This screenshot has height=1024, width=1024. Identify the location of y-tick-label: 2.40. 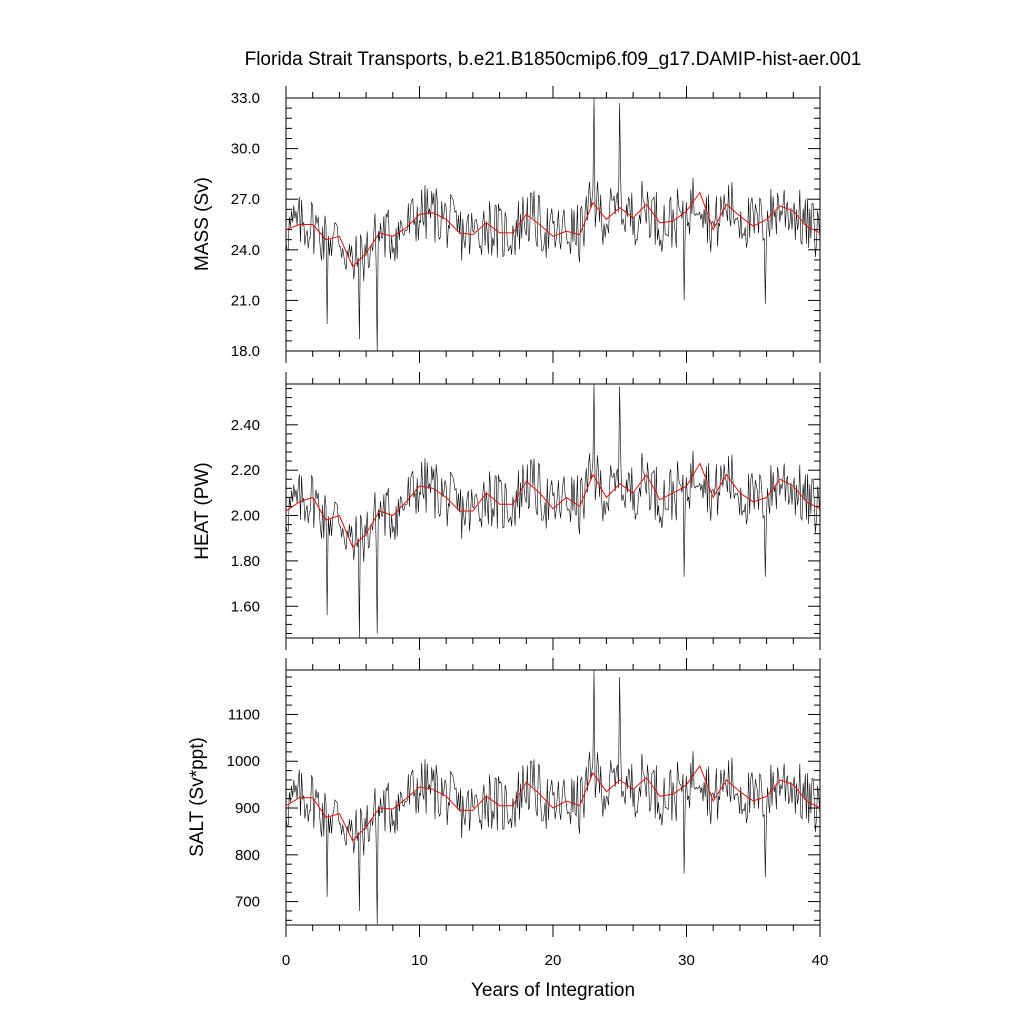
(245, 425).